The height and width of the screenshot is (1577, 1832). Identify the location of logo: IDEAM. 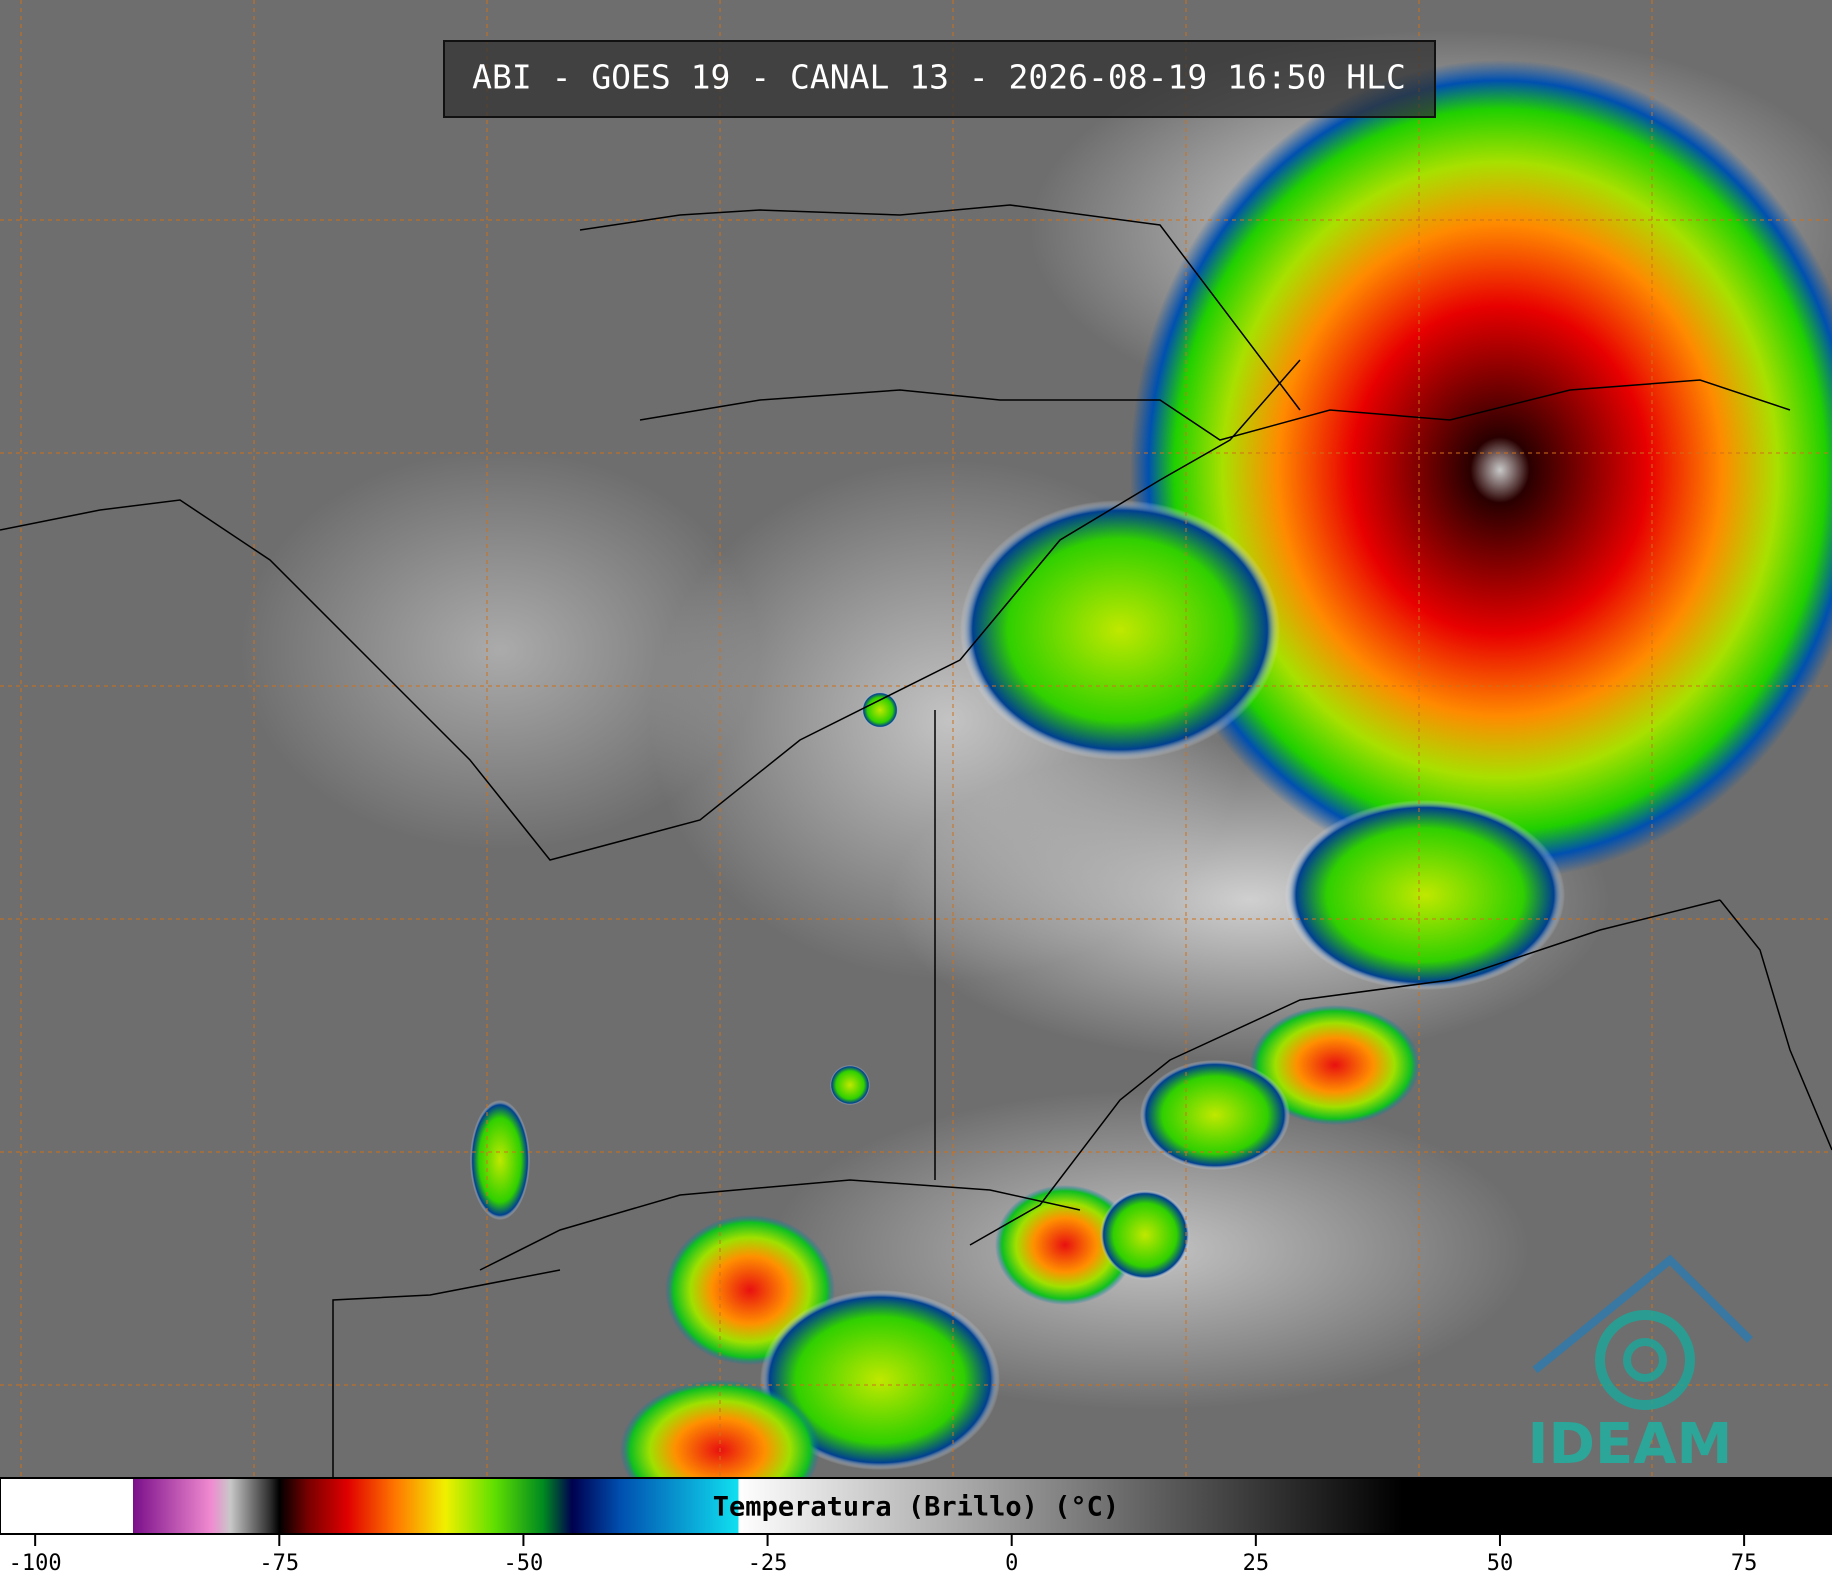
(1640, 1365).